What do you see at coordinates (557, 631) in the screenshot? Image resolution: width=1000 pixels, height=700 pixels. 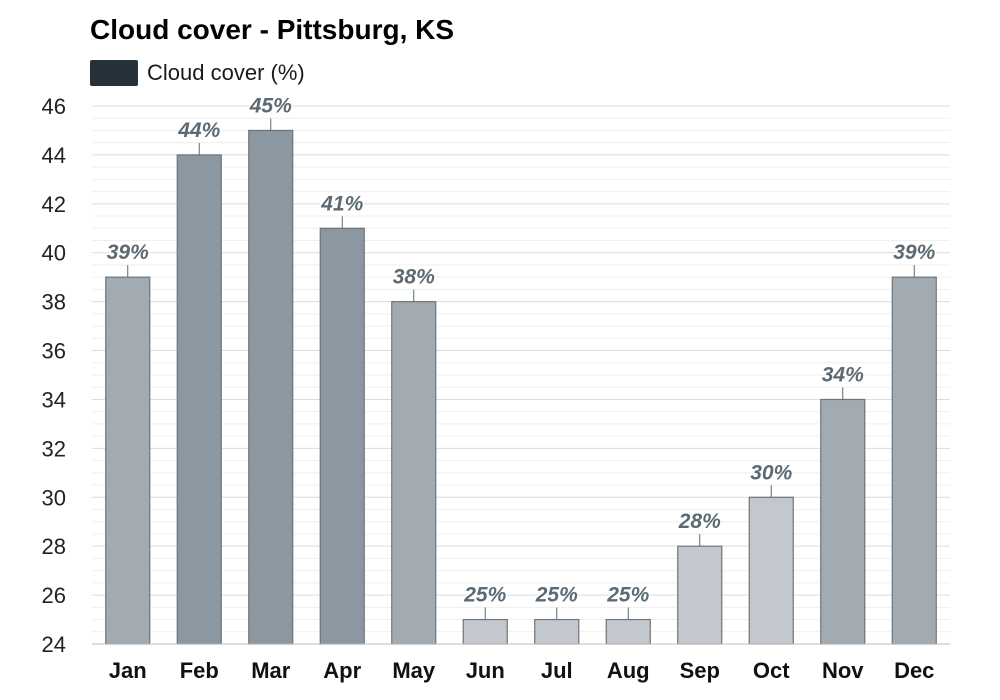 I see `bar-jul` at bounding box center [557, 631].